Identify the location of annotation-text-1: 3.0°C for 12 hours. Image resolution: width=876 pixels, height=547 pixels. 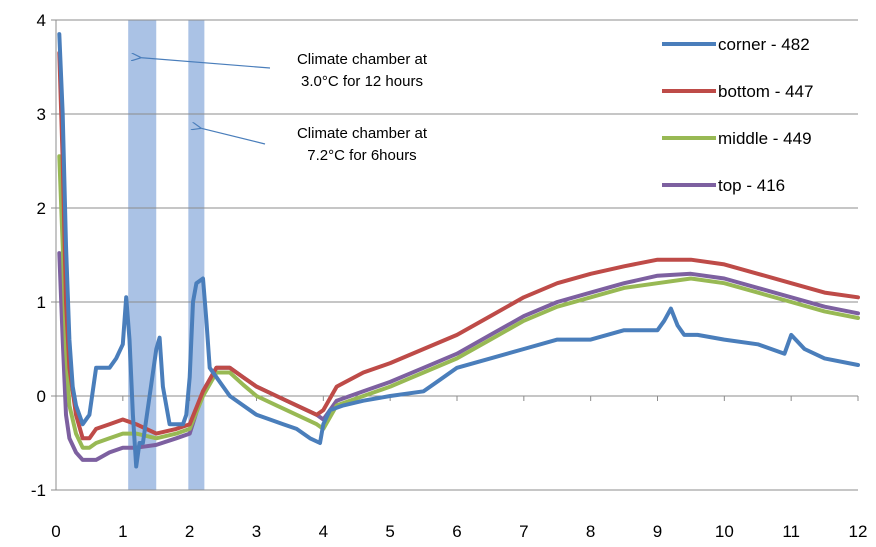
(362, 81).